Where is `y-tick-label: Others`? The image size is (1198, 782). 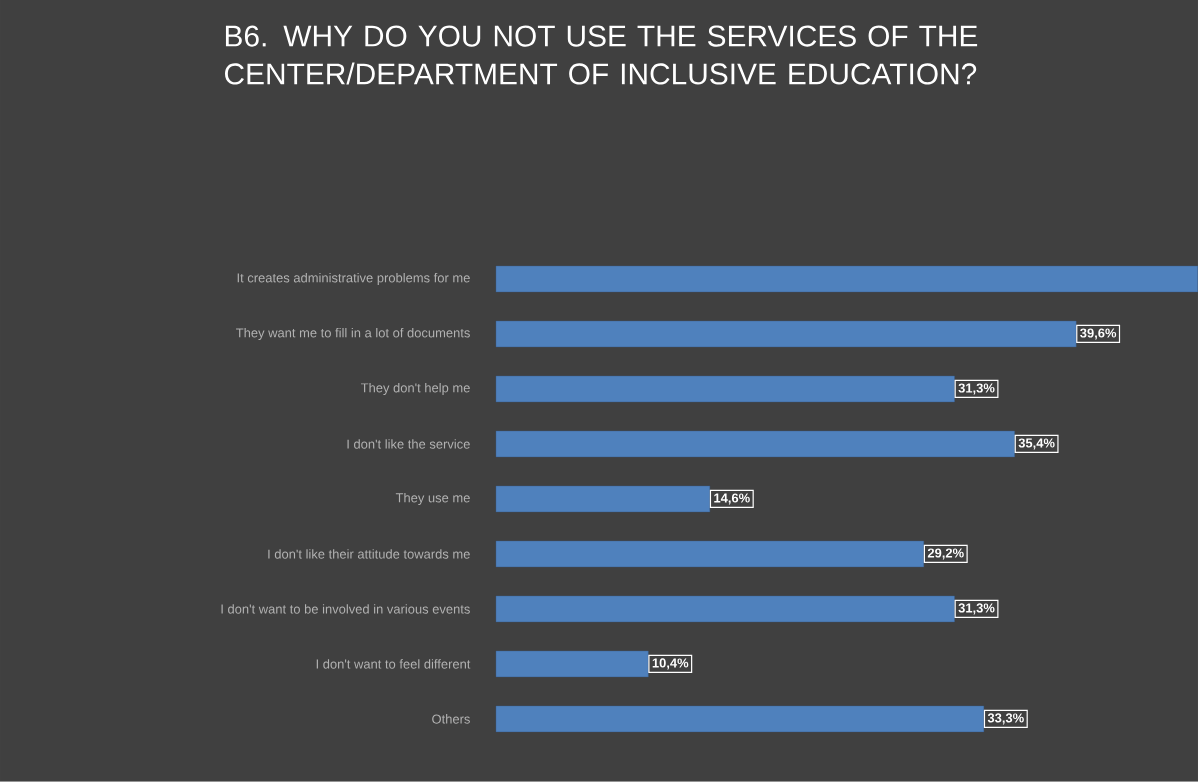
y-tick-label: Others is located at coordinates (451, 719).